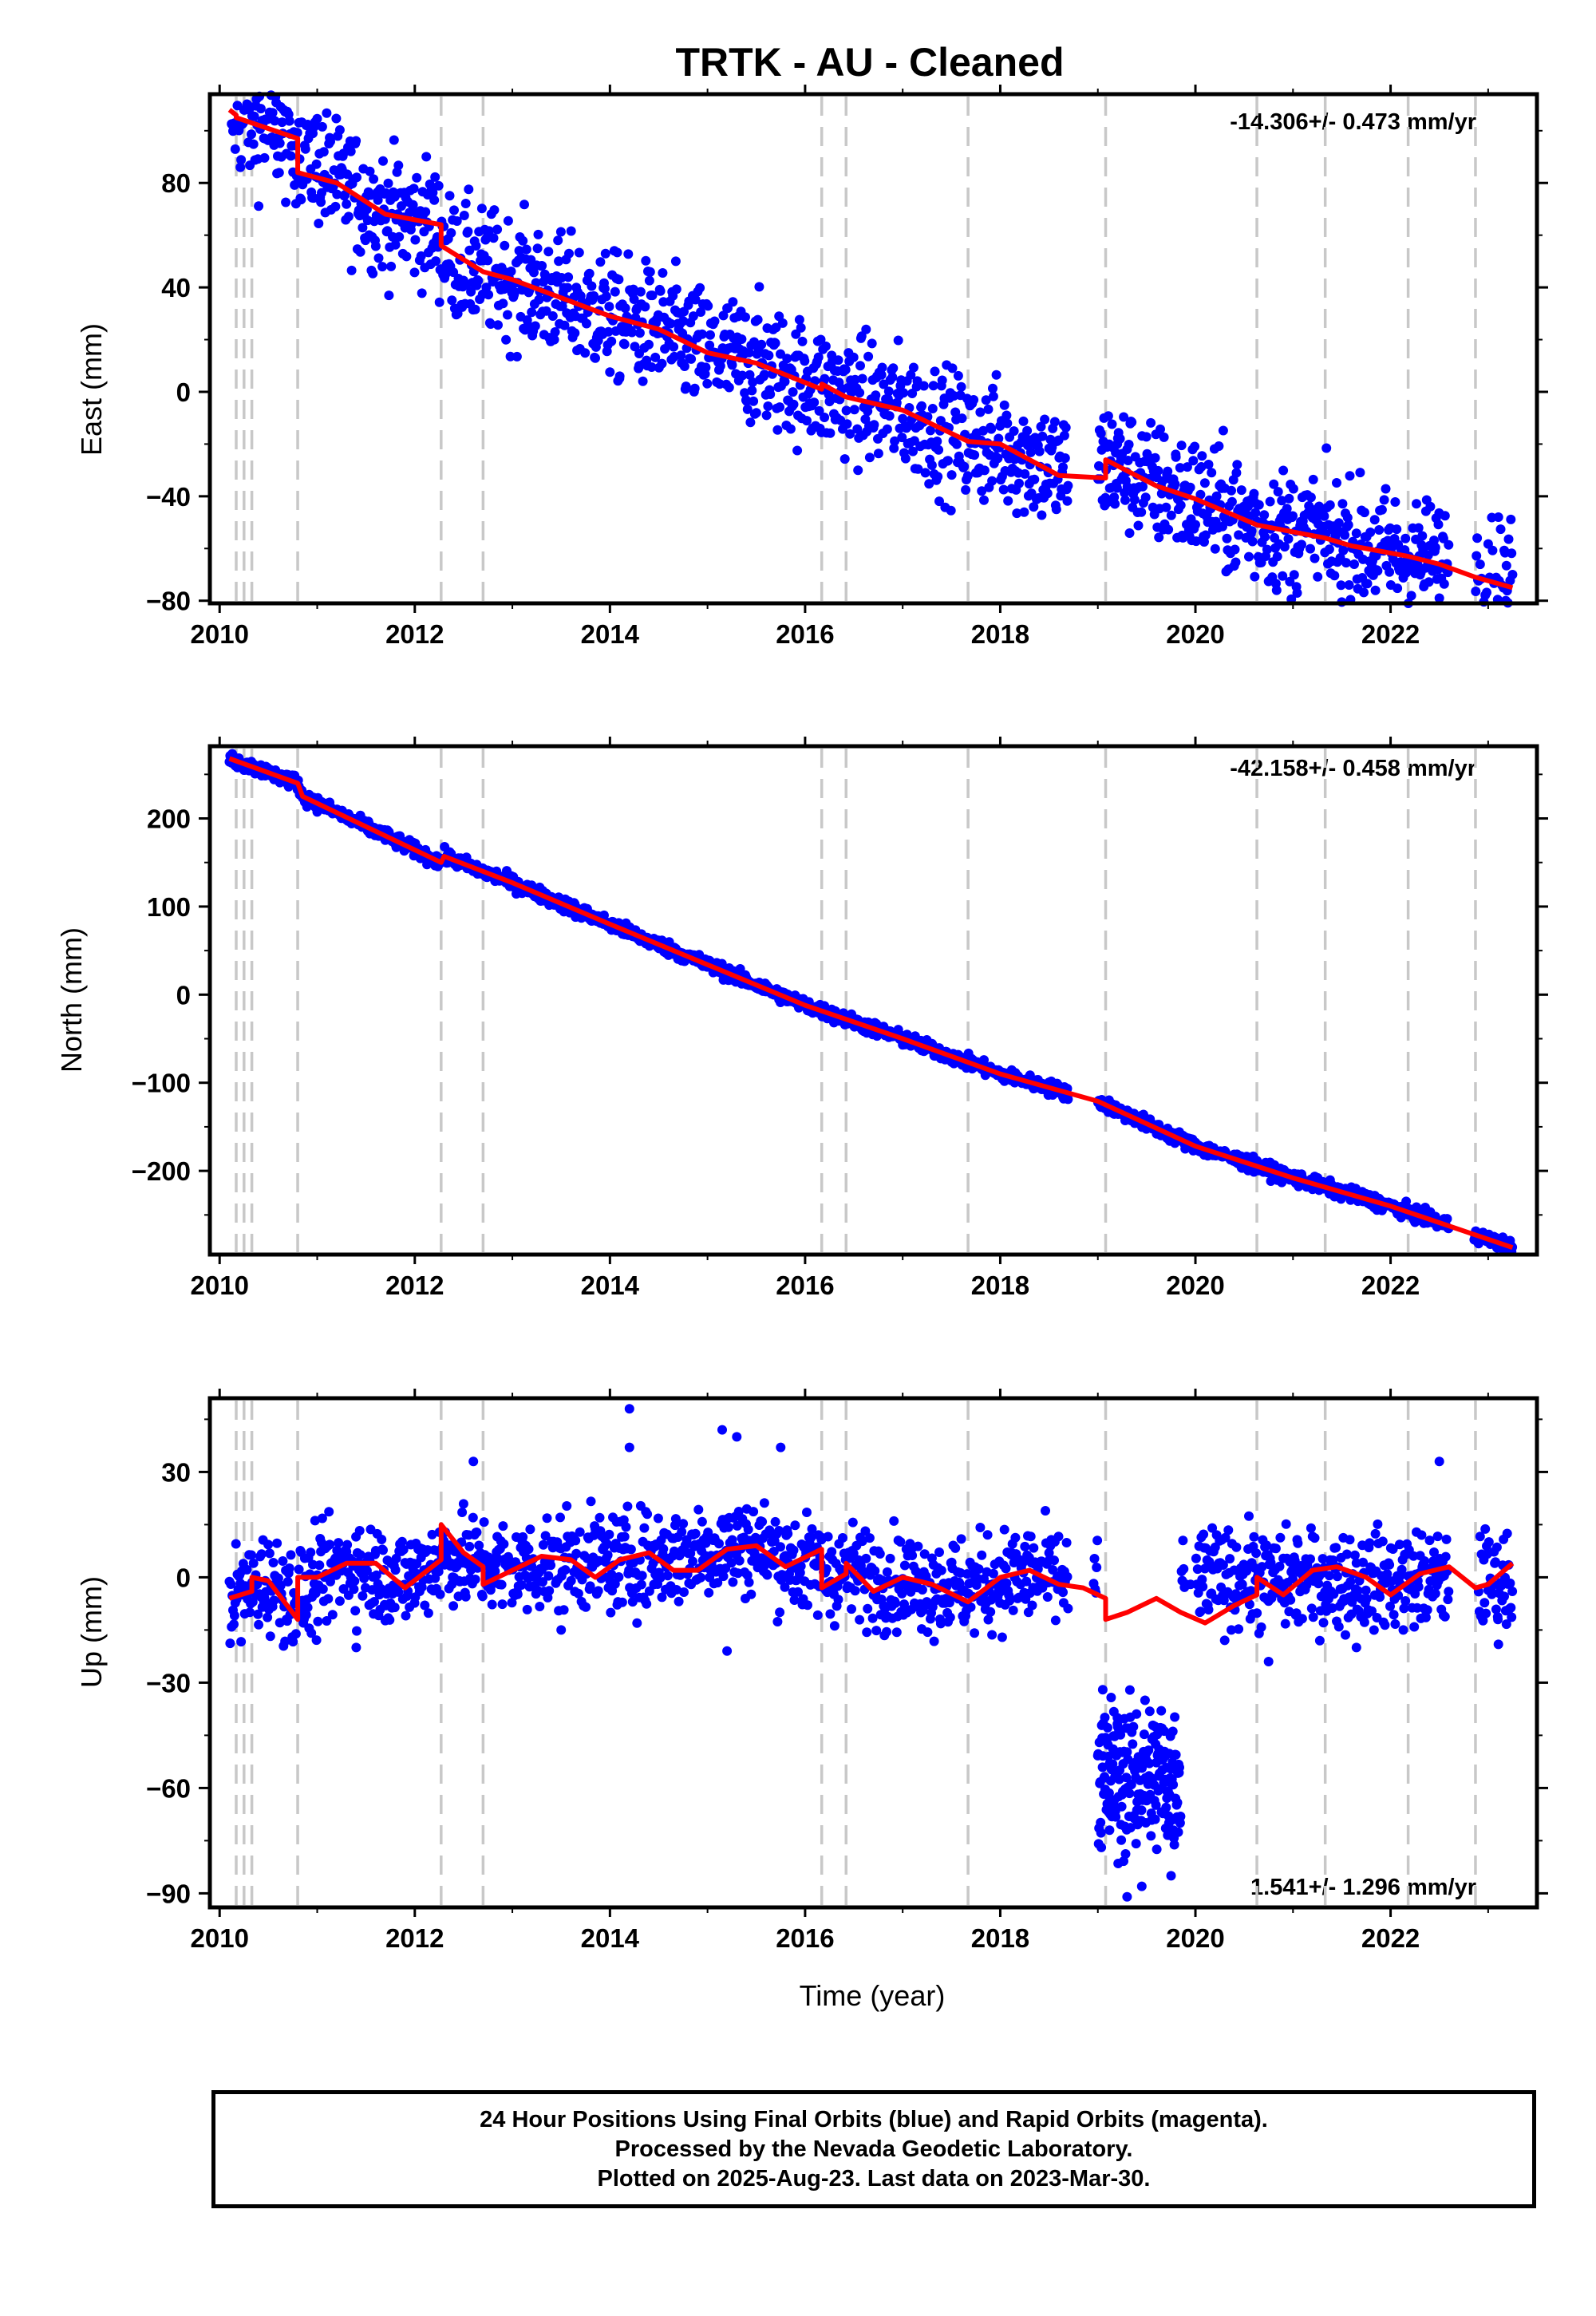 The width and height of the screenshot is (1596, 2316). What do you see at coordinates (91, 1632) in the screenshot?
I see `ylabel-up: Up (mm)` at bounding box center [91, 1632].